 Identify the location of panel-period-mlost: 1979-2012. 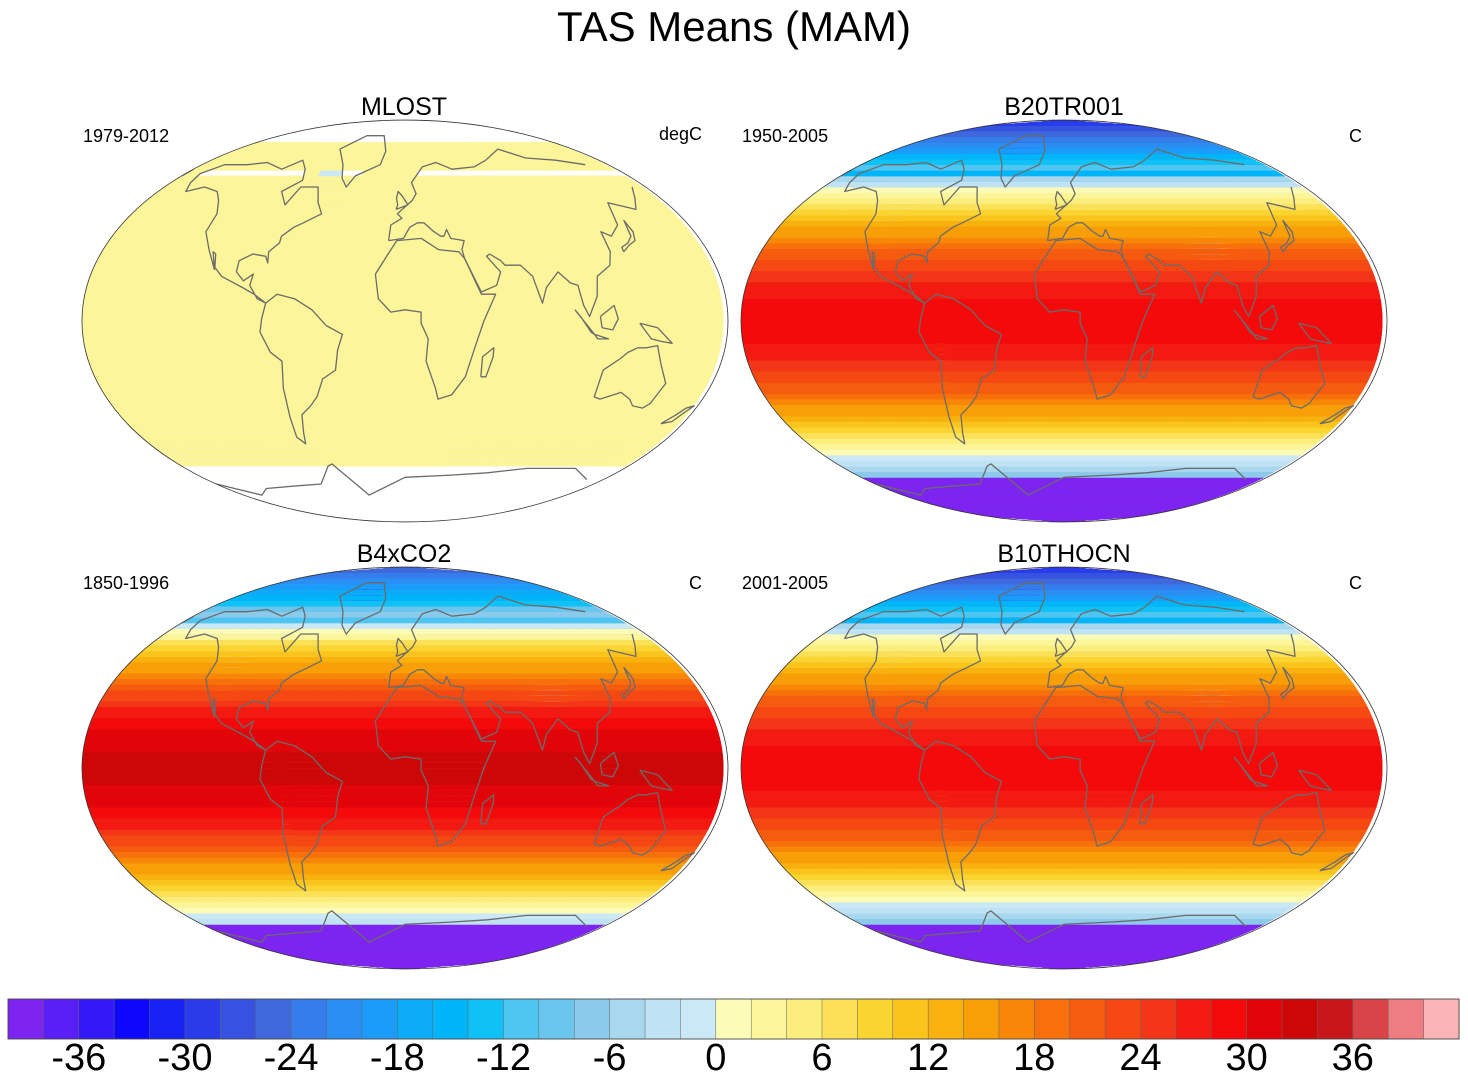
(126, 136).